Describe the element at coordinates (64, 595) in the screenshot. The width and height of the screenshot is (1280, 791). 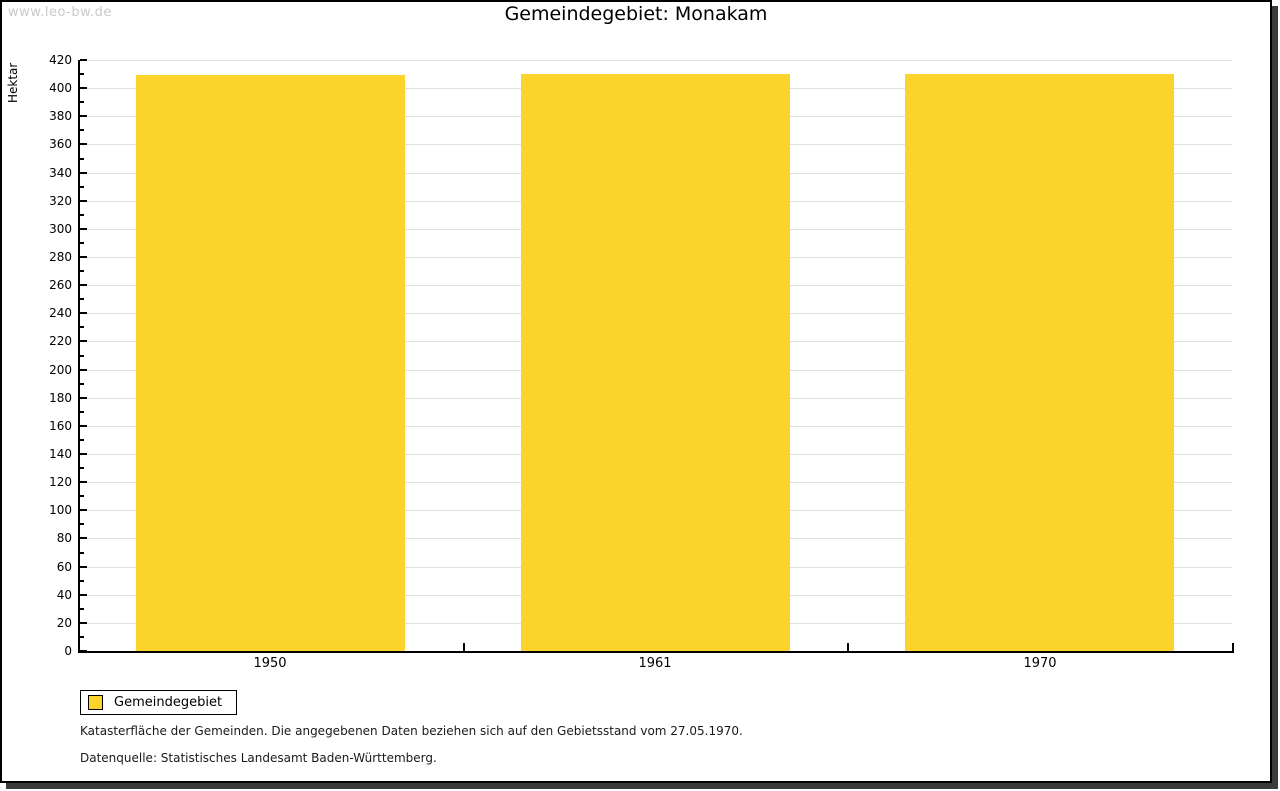
I see `y-tick-label: 40` at that location.